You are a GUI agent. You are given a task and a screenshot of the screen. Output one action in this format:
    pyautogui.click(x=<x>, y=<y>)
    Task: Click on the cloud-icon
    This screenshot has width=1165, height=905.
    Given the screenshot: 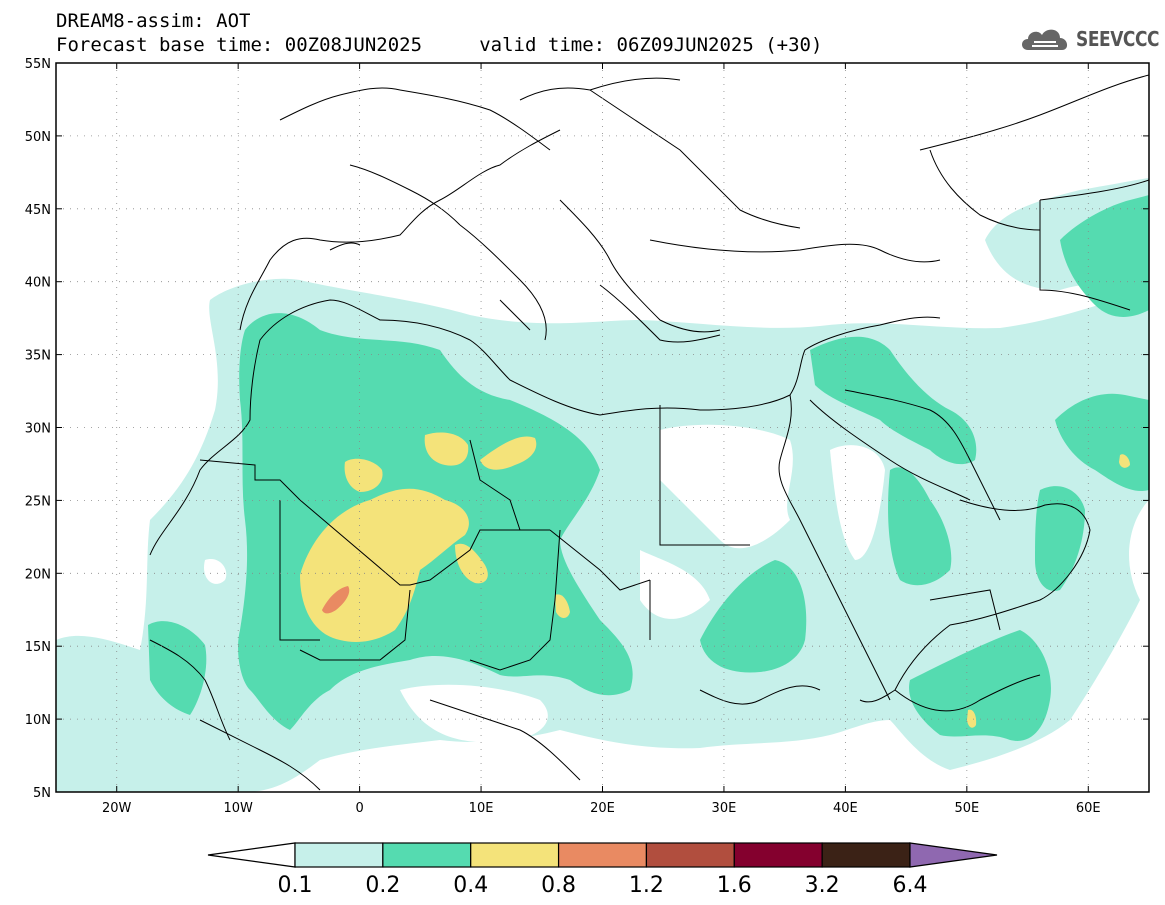 What is the action you would take?
    pyautogui.click(x=1045, y=39)
    